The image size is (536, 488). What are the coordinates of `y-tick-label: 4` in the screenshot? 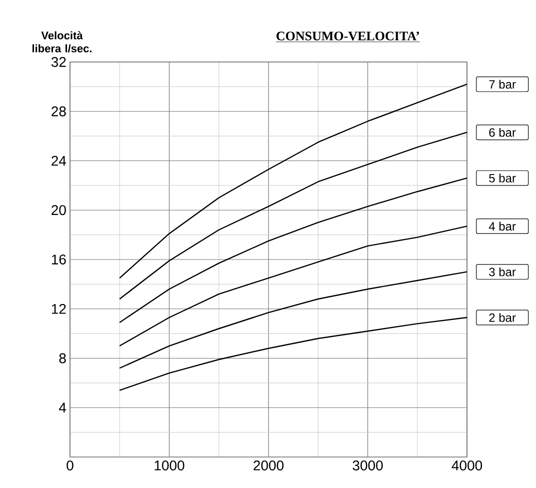 It's located at (62, 407).